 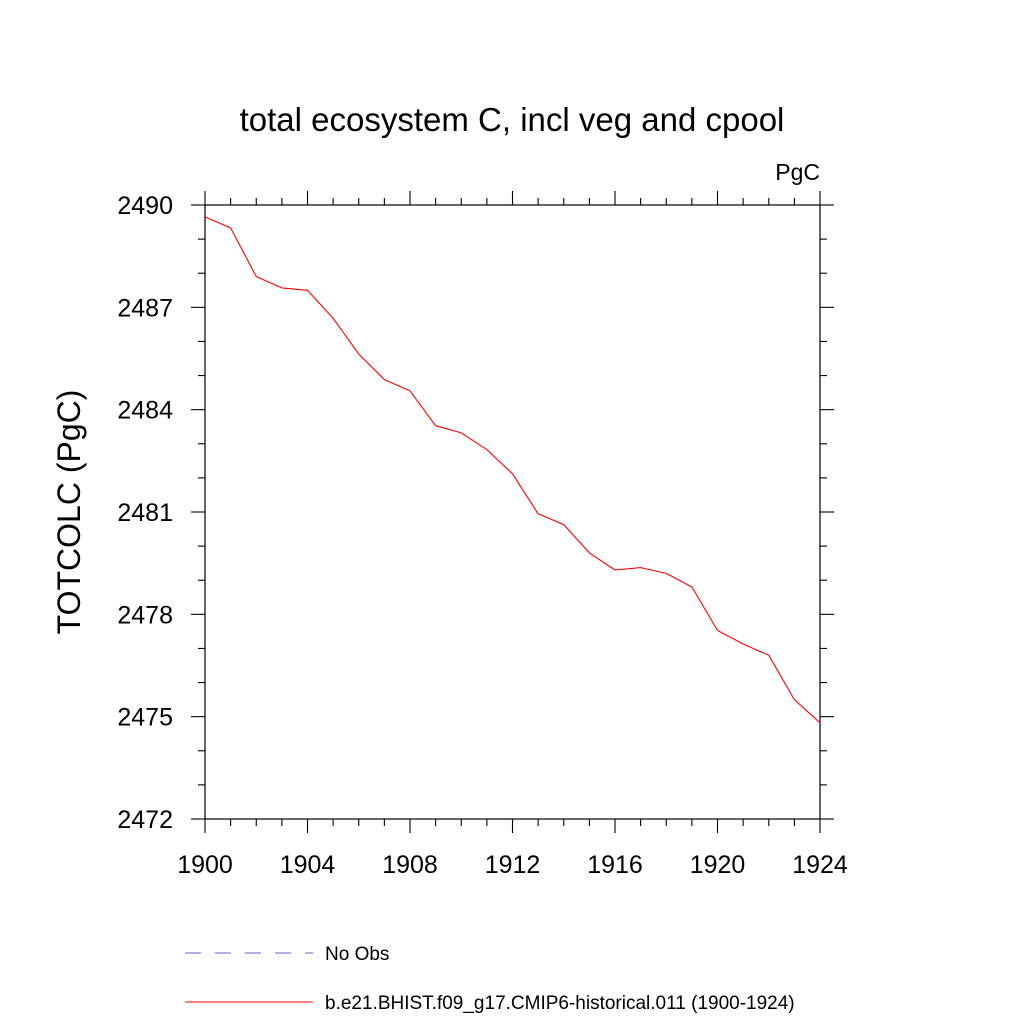 I want to click on x-tick-label: 1908, so click(x=410, y=865).